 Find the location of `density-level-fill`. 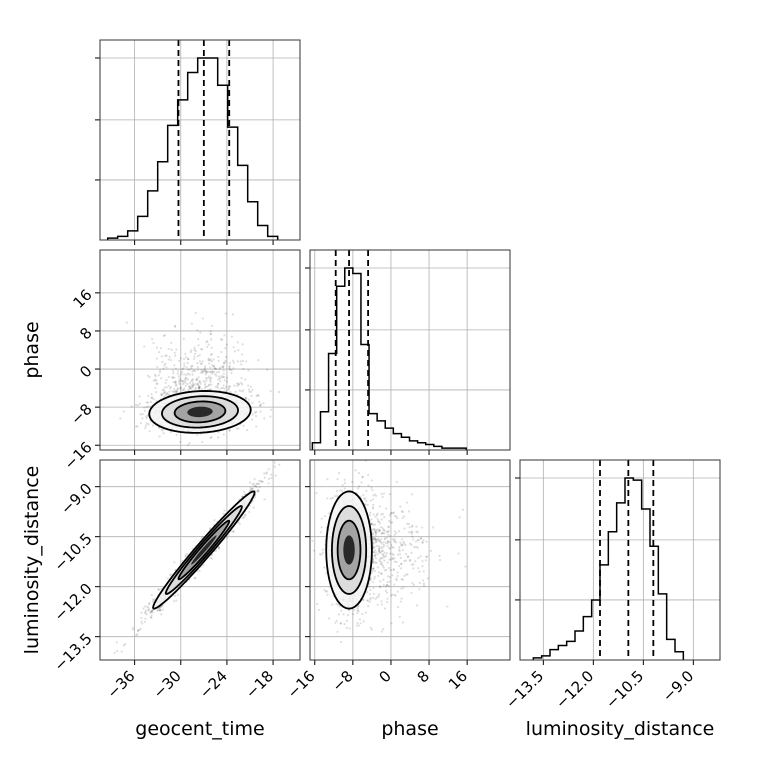

density-level-fill is located at coordinates (349, 550).